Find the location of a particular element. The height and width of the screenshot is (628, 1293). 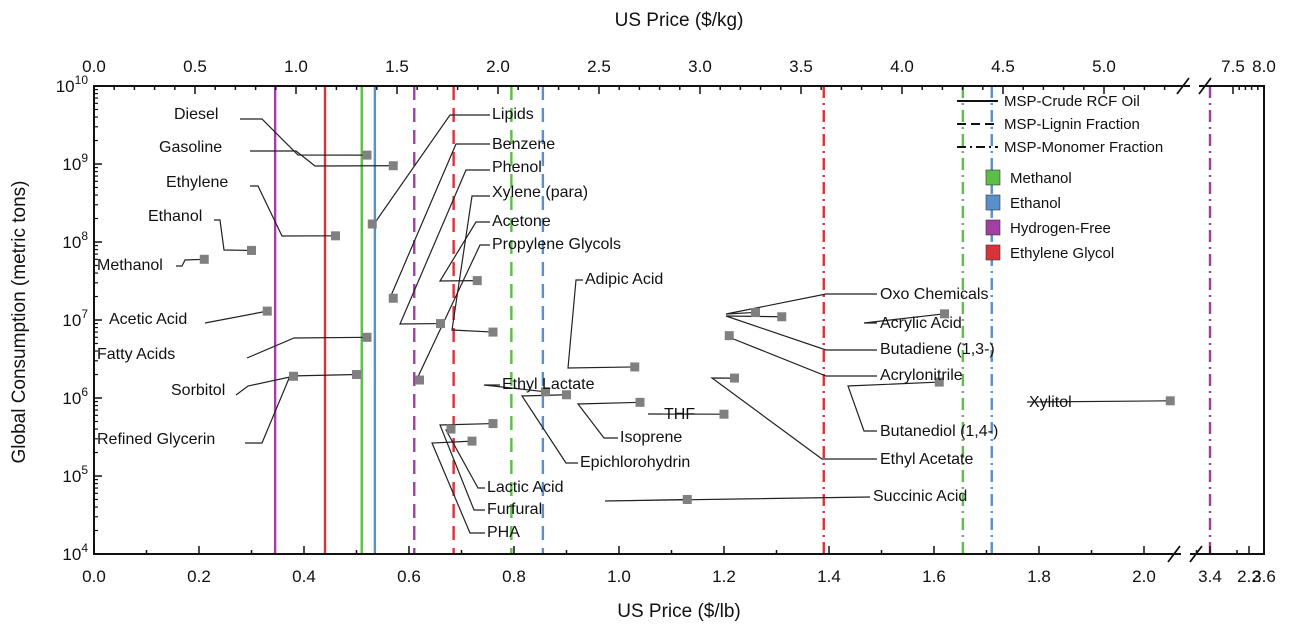

legend-scenario-label-0: Methanol is located at coordinates (1041, 178).